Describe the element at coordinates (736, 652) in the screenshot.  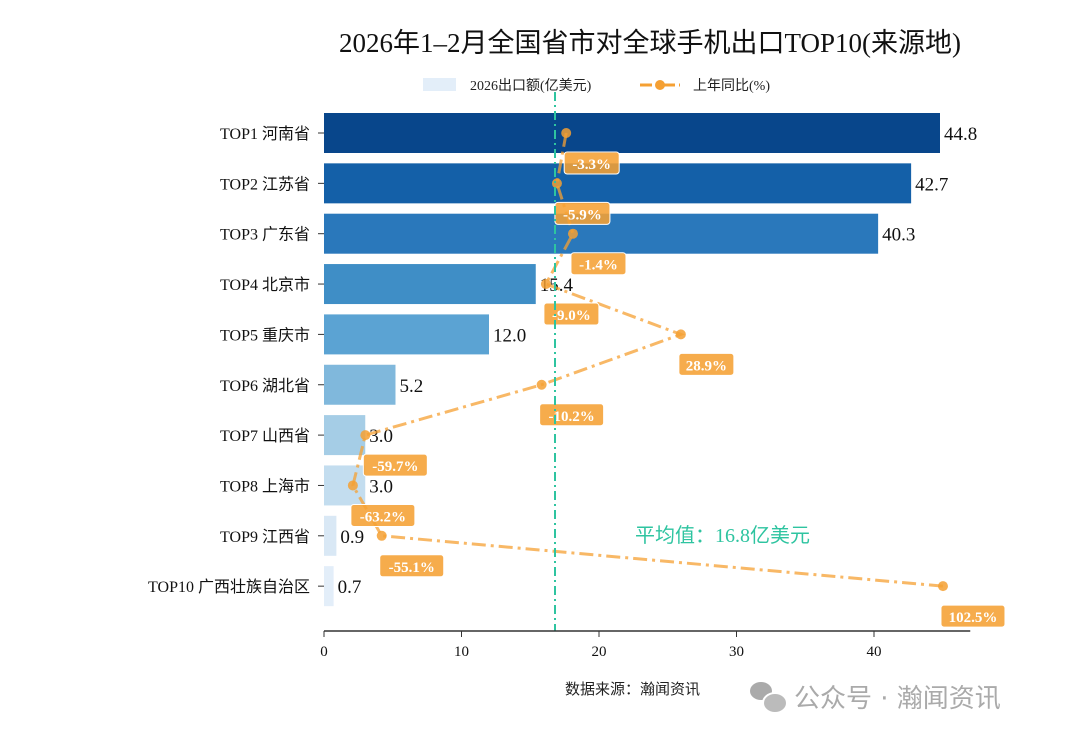
I see `x-tick-label: 30` at that location.